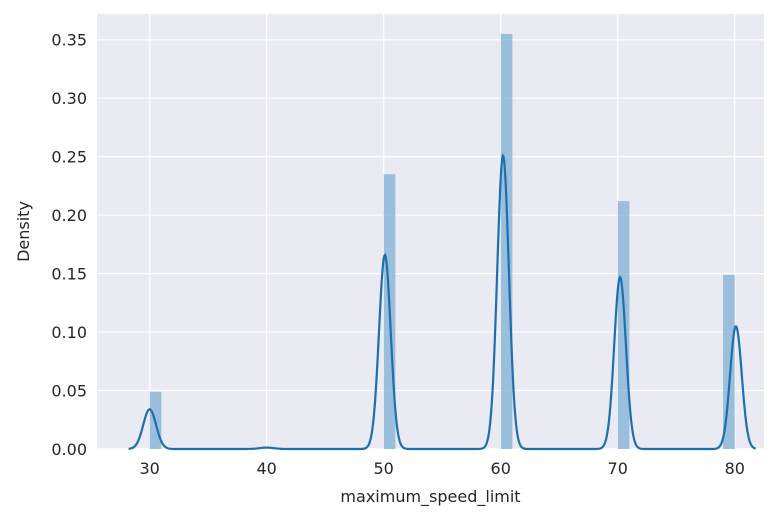  I want to click on y-tick-label: 0.35, so click(69, 40).